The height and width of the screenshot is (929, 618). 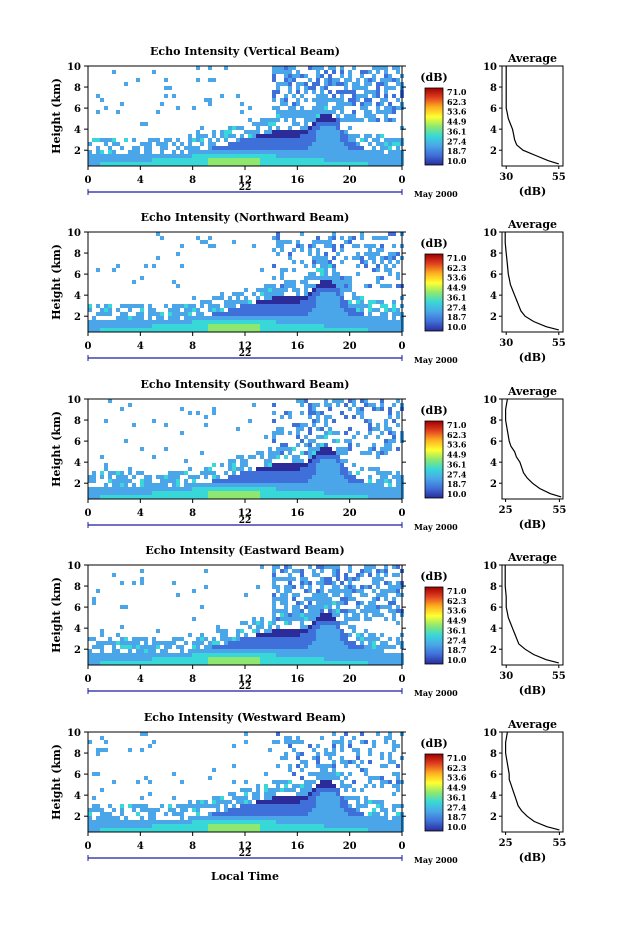 I want to click on colorbar, so click(x=434, y=459).